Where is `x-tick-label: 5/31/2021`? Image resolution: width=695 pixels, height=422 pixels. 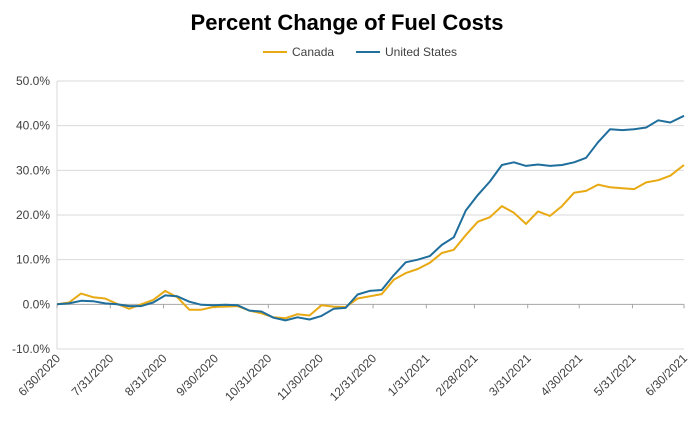
x-tick-label: 5/31/2021 is located at coordinates (615, 375).